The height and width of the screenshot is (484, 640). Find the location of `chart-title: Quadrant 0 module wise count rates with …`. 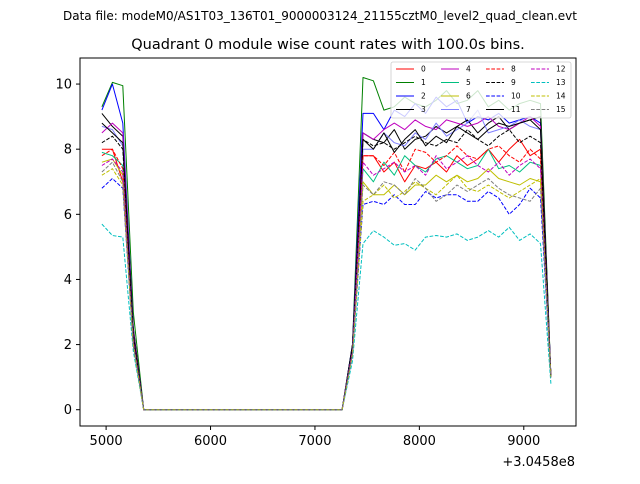

chart-title: Quadrant 0 module wise count rates with … is located at coordinates (328, 45).